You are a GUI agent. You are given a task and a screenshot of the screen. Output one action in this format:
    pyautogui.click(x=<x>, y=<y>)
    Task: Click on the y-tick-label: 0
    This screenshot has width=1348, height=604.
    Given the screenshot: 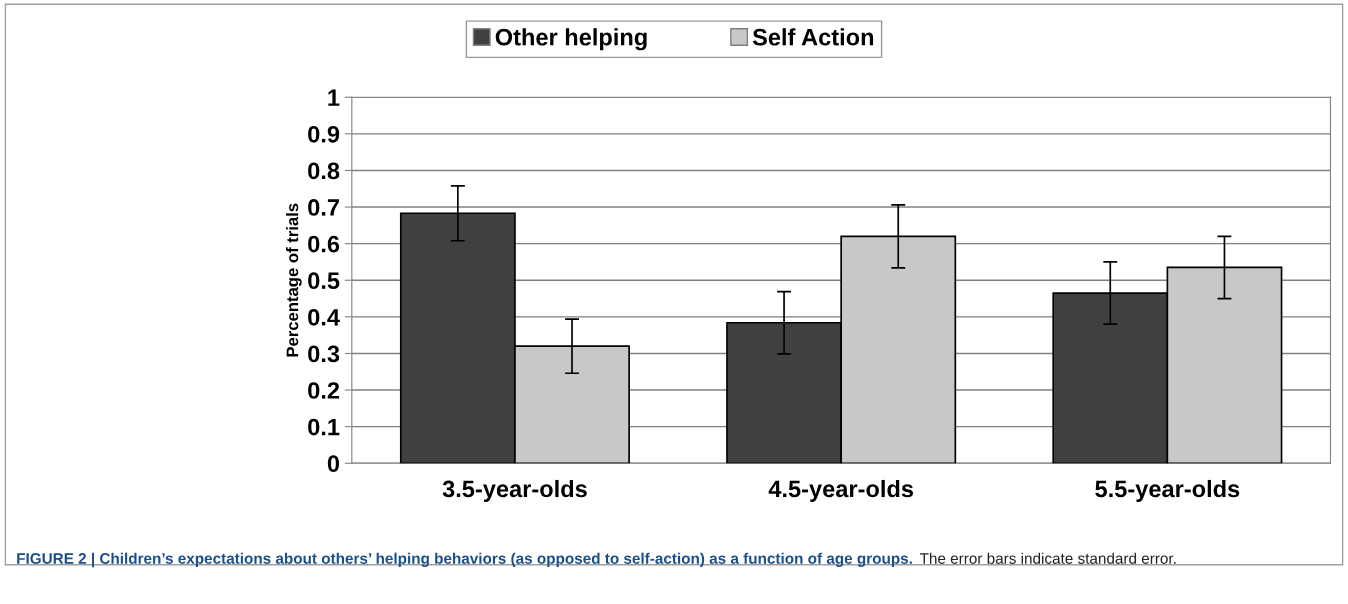 What is the action you would take?
    pyautogui.click(x=333, y=464)
    